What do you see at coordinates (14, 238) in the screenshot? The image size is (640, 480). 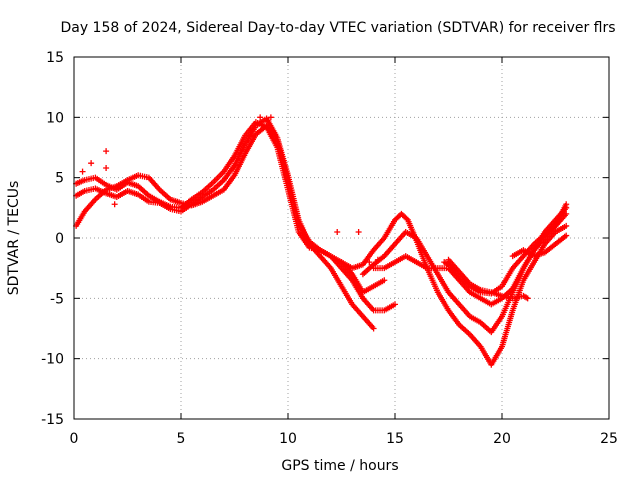 I see `y-axis-label: SDTVAR / TECUs` at bounding box center [14, 238].